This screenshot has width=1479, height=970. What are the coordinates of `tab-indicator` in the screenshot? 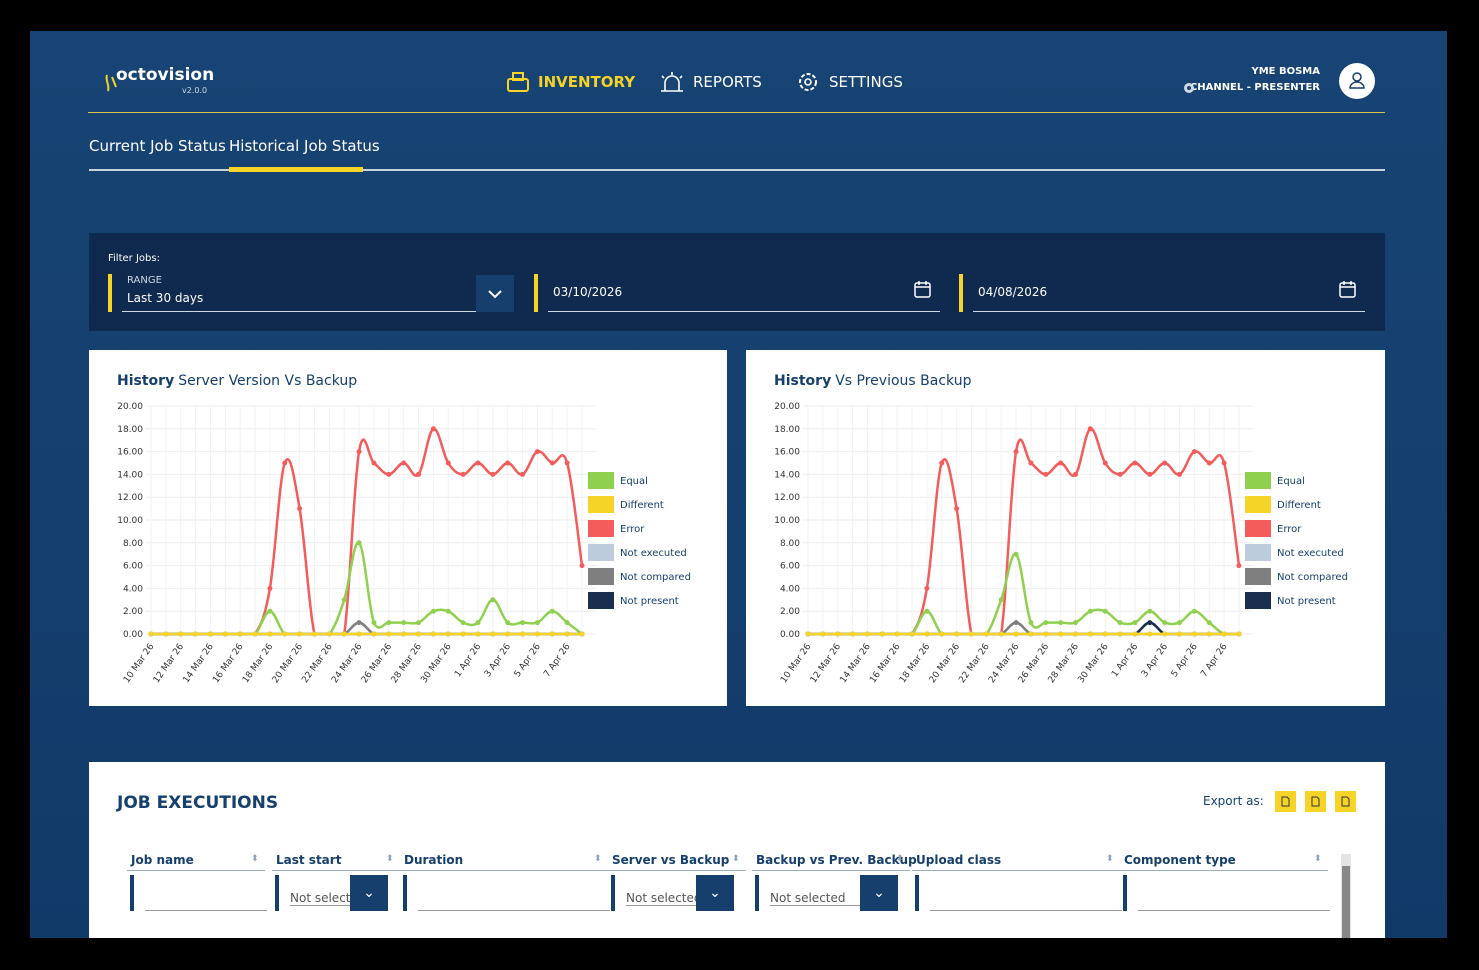 It's located at (296, 169).